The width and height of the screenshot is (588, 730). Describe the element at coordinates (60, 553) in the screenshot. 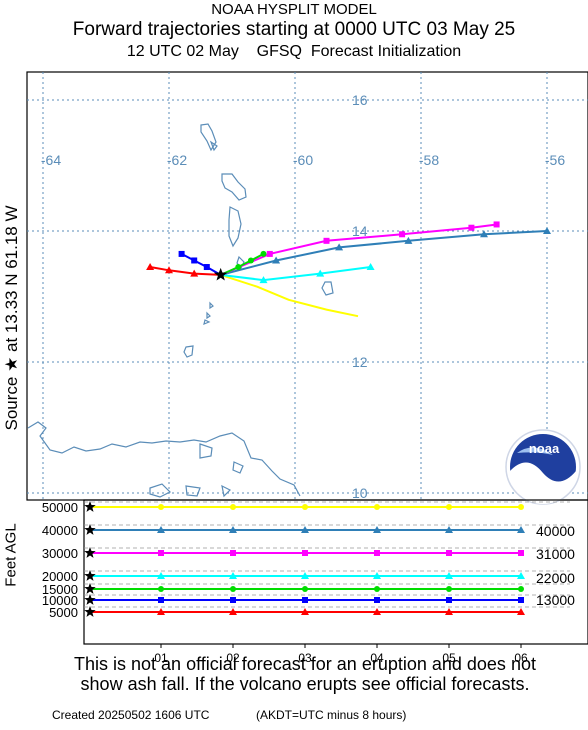

I see `altitude-left-tick-label: 30000` at that location.